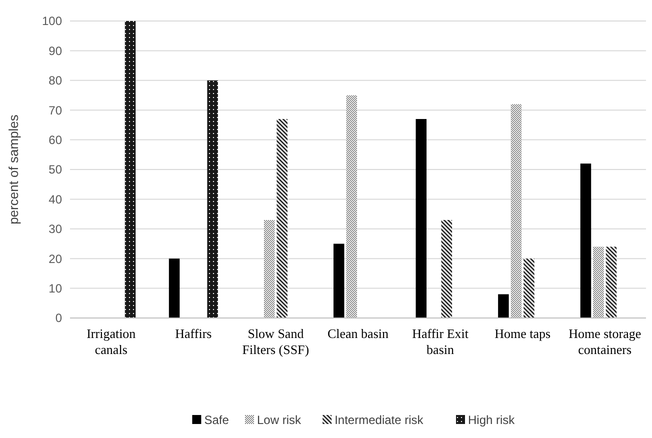 The height and width of the screenshot is (438, 652). Describe the element at coordinates (379, 420) in the screenshot. I see `legend-label: Intermediate risk` at that location.